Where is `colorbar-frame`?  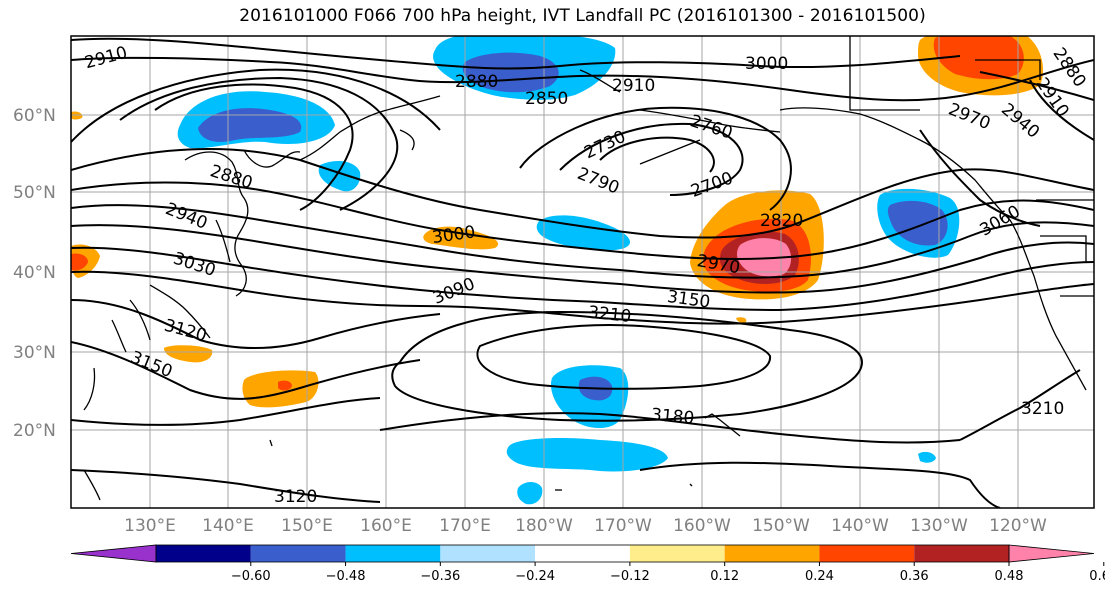 colorbar-frame is located at coordinates (582, 553).